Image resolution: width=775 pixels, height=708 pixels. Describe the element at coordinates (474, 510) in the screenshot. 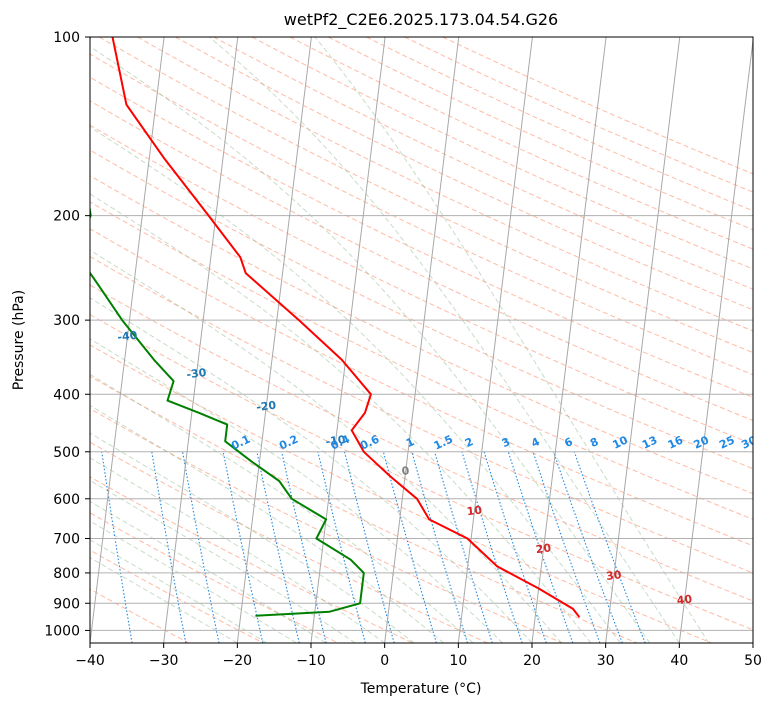

I see `isotherm-label: 10` at that location.